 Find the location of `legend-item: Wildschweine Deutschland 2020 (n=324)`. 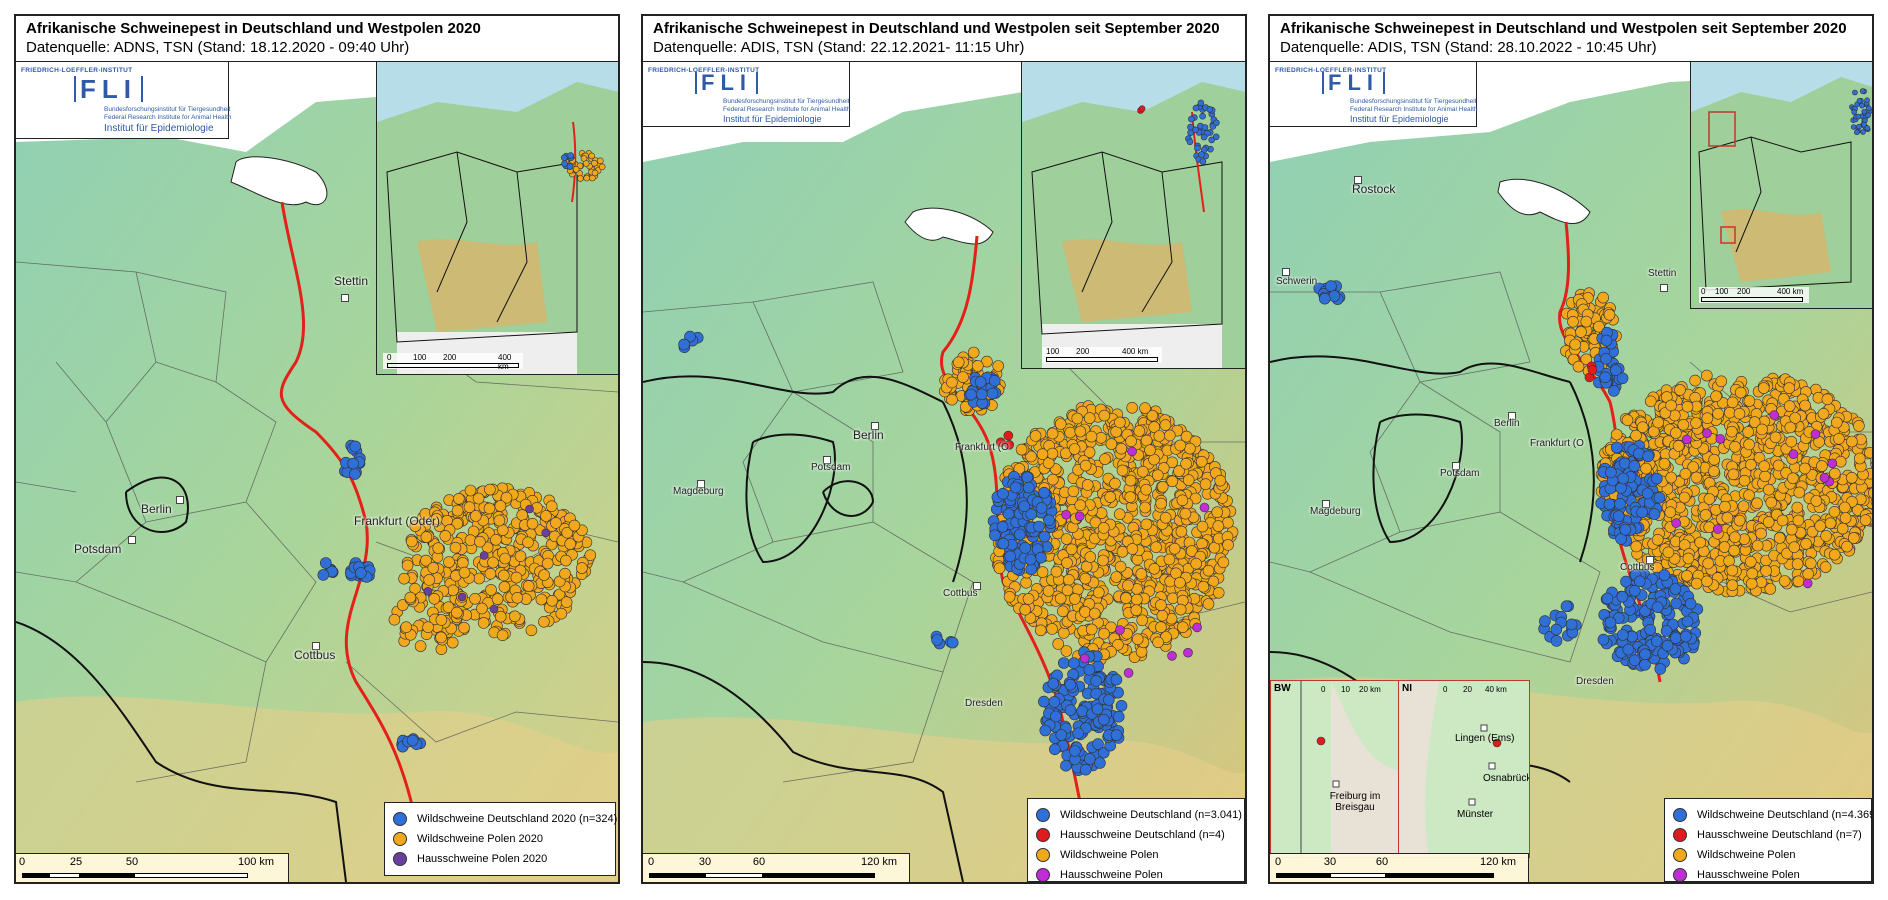

legend-item: Wildschweine Deutschland 2020 (n=324) is located at coordinates (505, 819).